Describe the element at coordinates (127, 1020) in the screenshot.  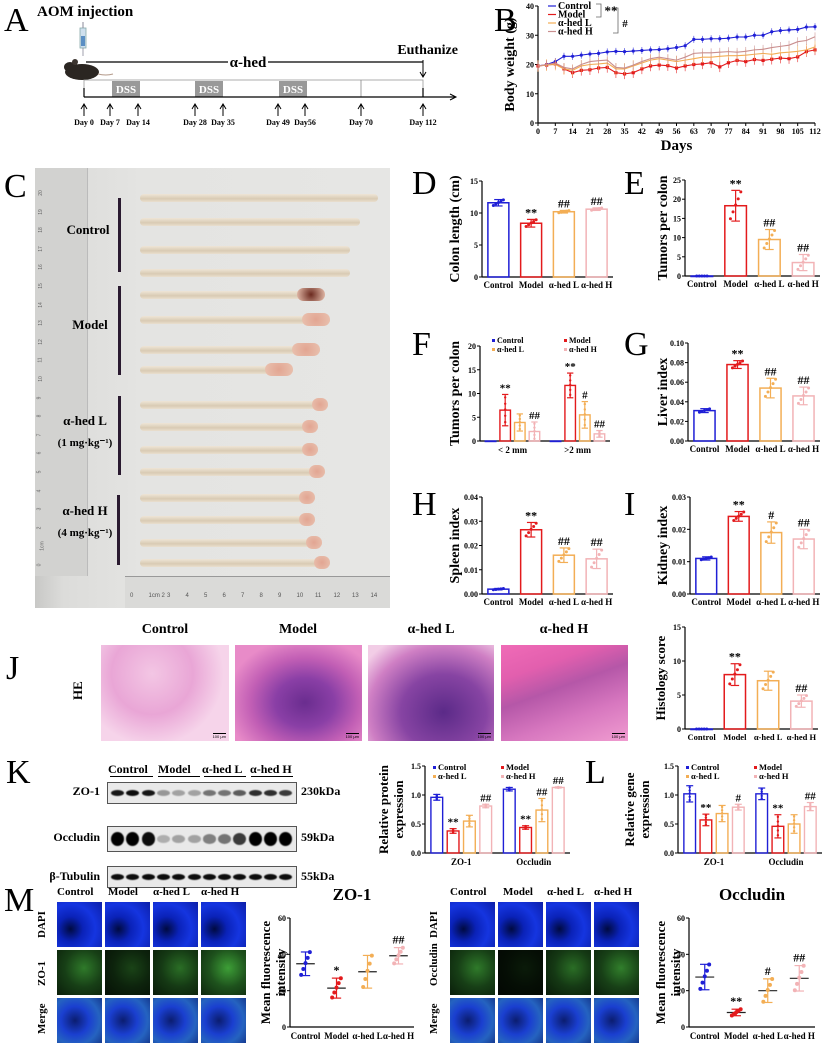
I see `if-image-zo1-merge` at that location.